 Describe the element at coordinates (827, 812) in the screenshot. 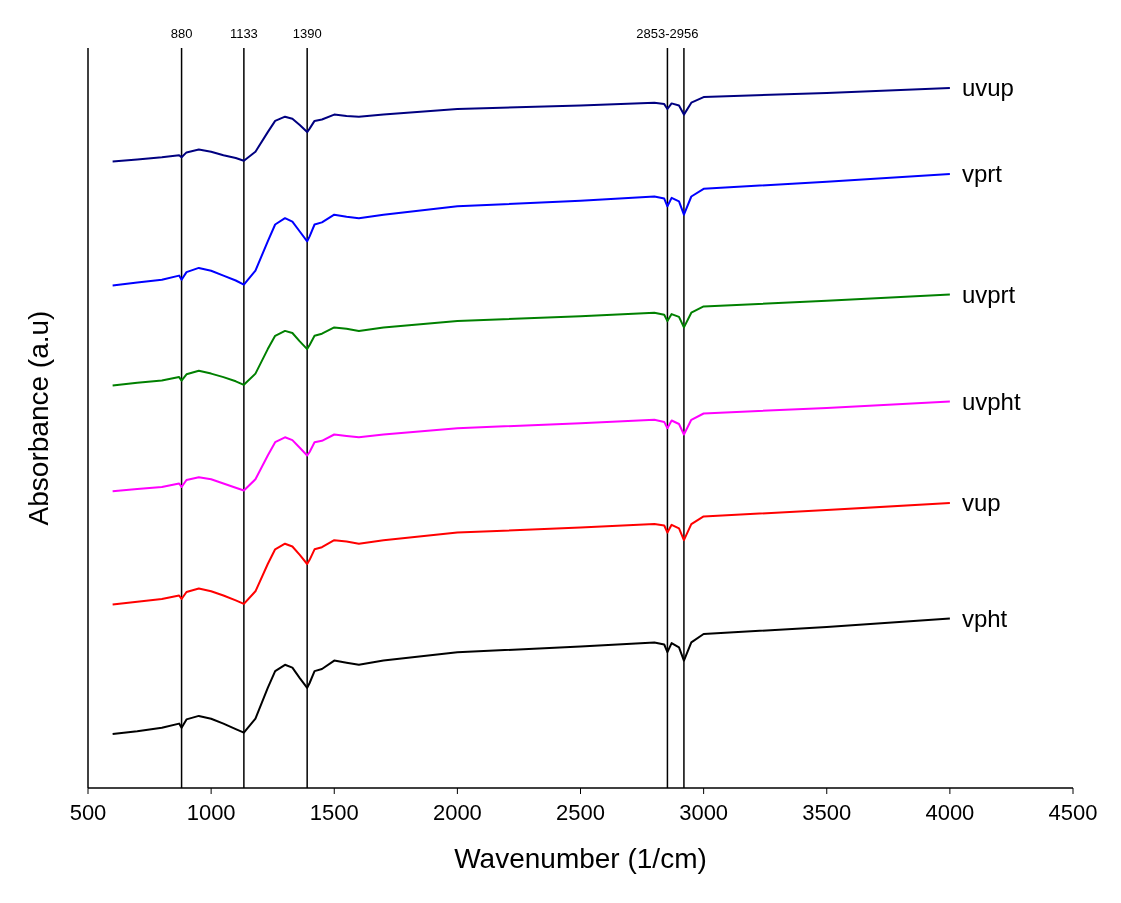

I see `x-tick-label: 3500` at that location.